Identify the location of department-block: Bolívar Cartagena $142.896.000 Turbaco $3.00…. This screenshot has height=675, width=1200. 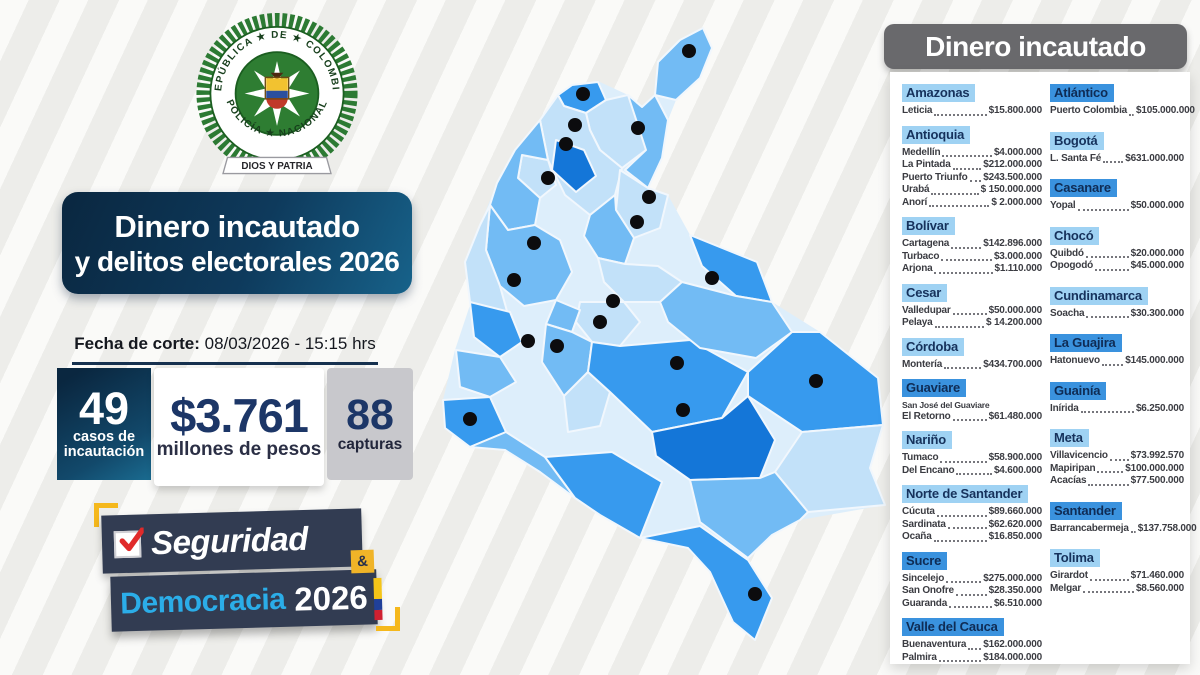
(972, 246).